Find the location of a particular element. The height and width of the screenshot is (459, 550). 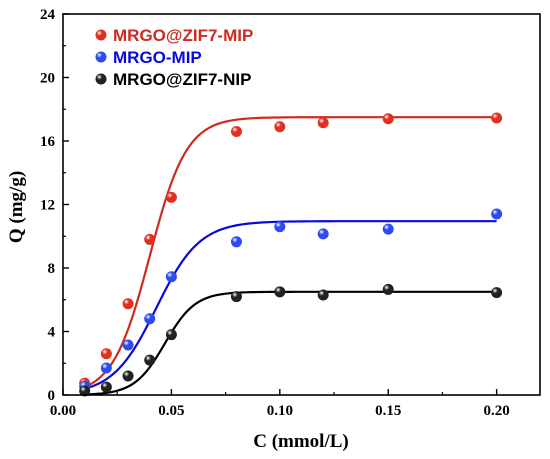

x-tick-label: 0.10 is located at coordinates (280, 411).